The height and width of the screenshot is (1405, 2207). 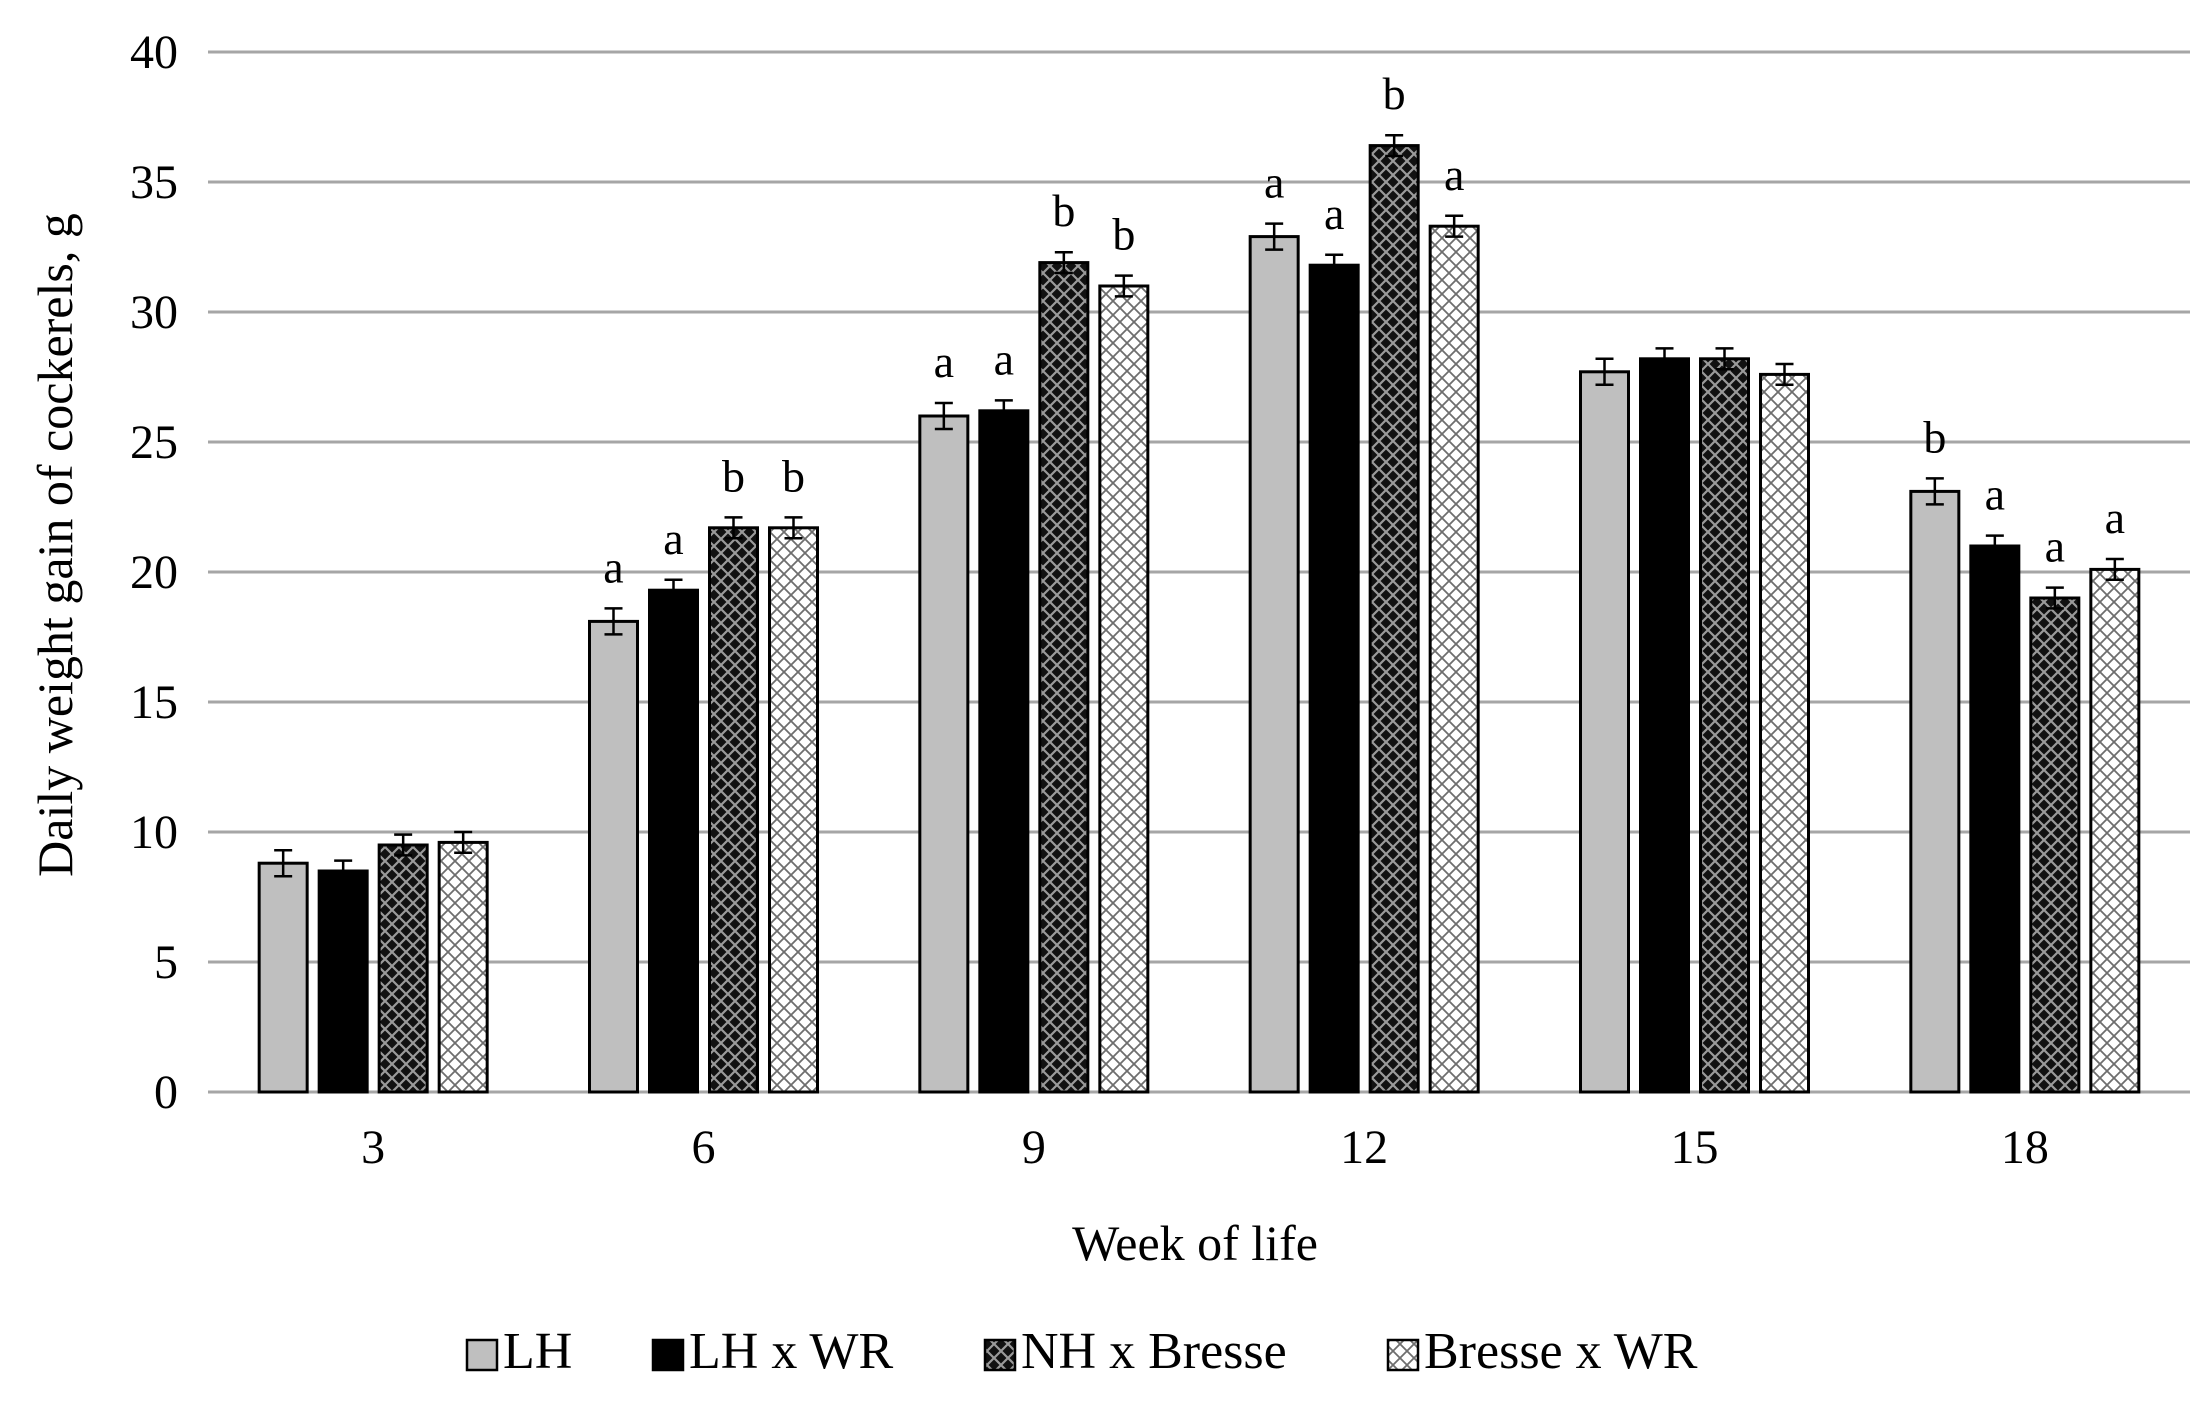 What do you see at coordinates (154, 312) in the screenshot?
I see `y-tick-label: 30` at bounding box center [154, 312].